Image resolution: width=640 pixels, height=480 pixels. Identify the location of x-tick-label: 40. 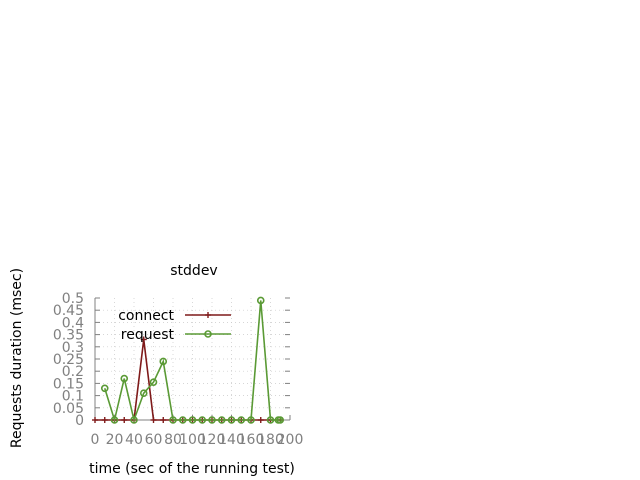
(134, 440).